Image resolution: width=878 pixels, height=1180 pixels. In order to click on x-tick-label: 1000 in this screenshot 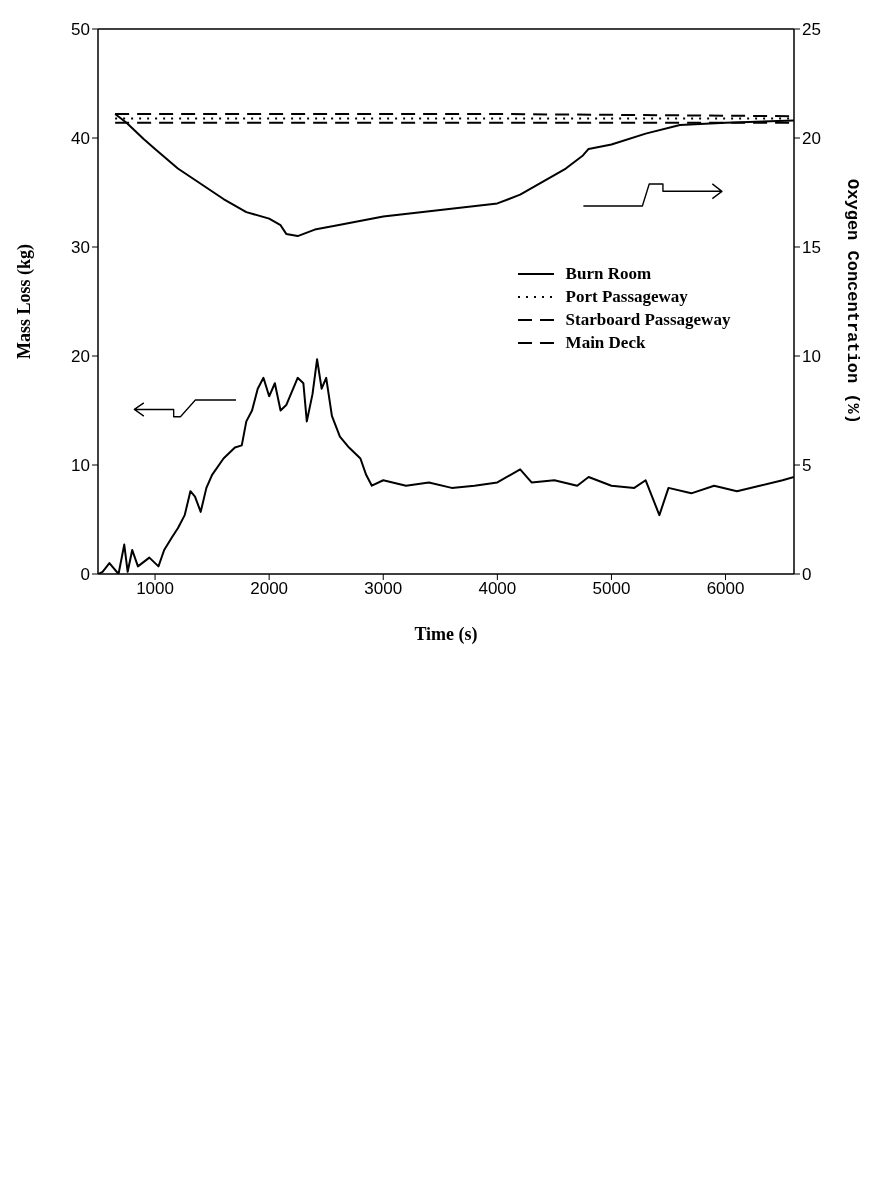, I will do `click(155, 589)`.